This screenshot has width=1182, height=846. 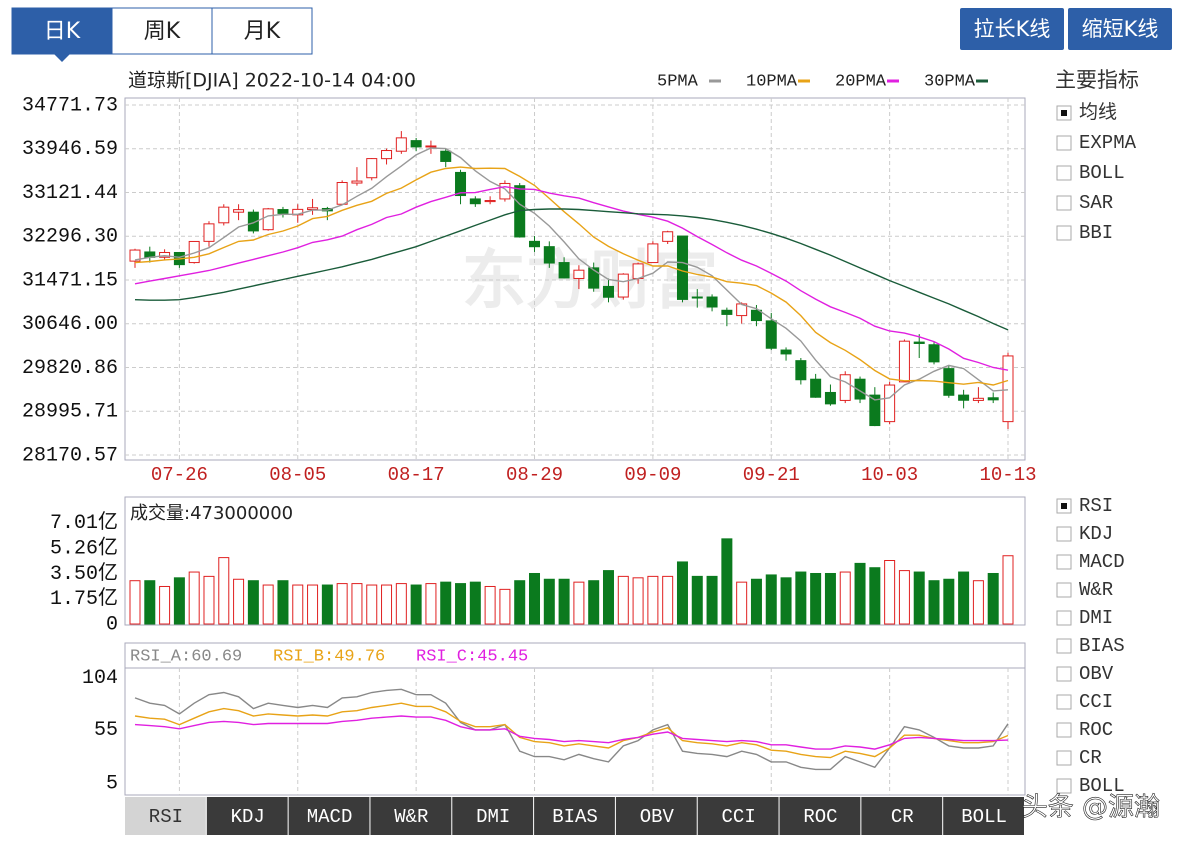 I want to click on y-tick-label: 3.50亿, so click(x=84, y=573).